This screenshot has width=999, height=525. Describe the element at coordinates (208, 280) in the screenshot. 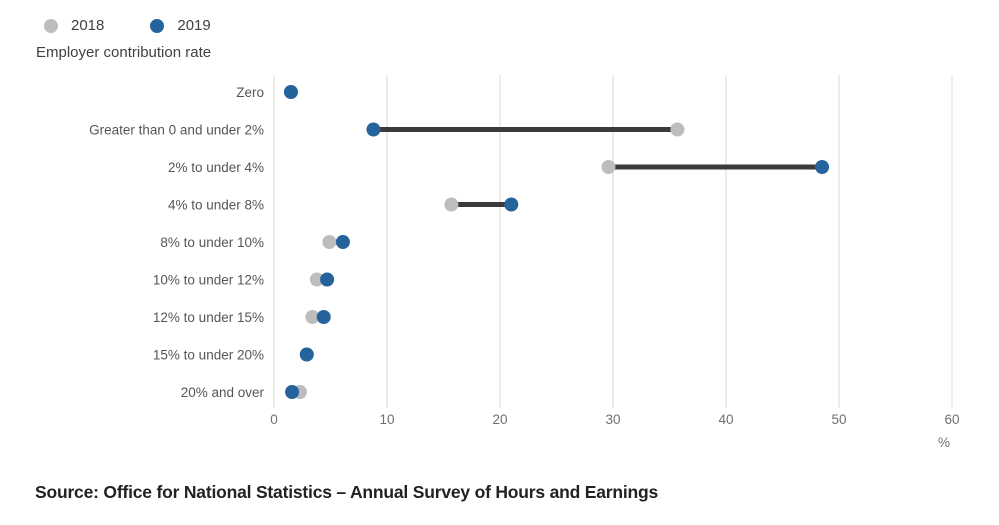

I see `category-label: 10% to under 12%` at that location.